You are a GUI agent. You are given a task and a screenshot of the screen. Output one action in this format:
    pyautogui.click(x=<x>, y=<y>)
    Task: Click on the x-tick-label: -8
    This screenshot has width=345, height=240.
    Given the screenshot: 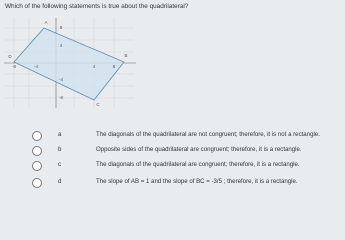 What is the action you would take?
    pyautogui.click(x=14, y=66)
    